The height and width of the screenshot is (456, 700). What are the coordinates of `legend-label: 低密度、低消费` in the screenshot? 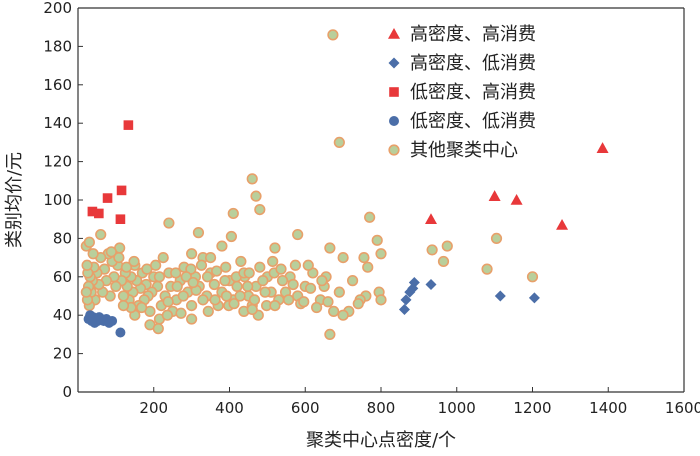 It's located at (473, 121).